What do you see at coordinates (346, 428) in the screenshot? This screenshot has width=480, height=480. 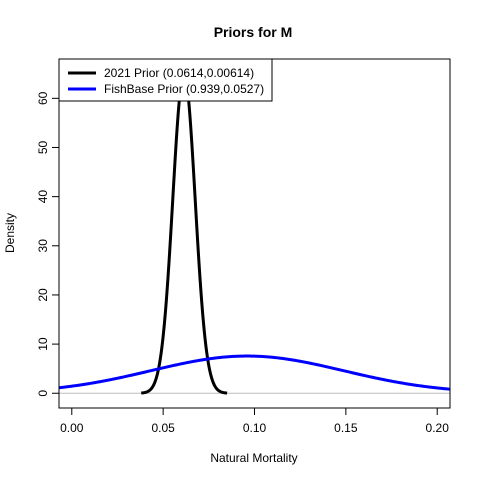 I see `x-tick-label: 0.15` at bounding box center [346, 428].